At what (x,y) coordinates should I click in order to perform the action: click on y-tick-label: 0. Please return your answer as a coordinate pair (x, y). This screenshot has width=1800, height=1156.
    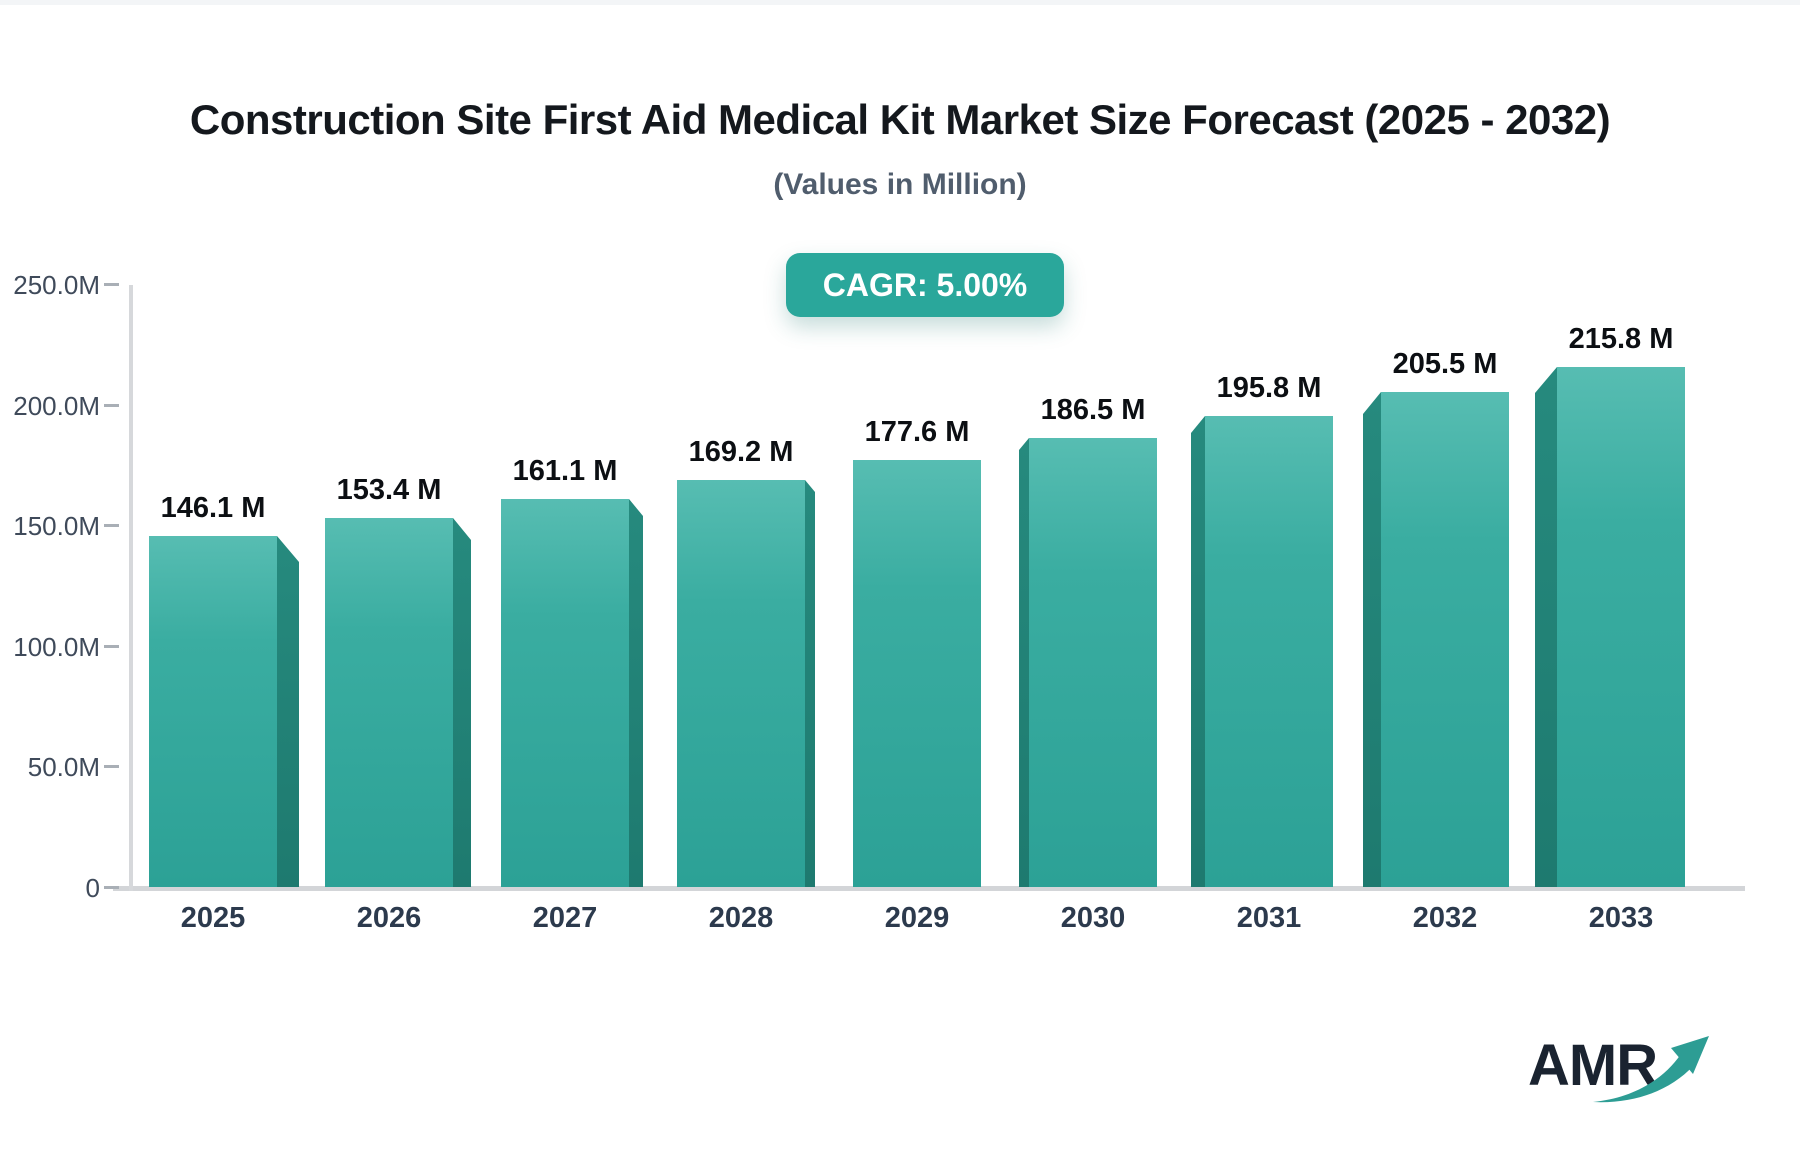
    Looking at the image, I should click on (92, 888).